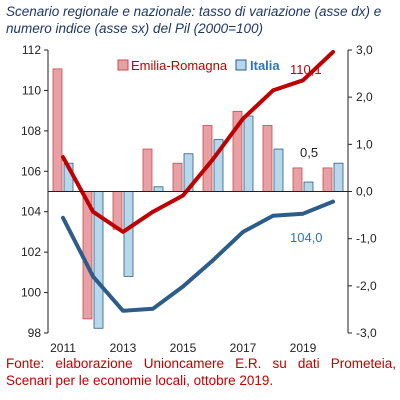  I want to click on bar-italia-2018, so click(278, 170).